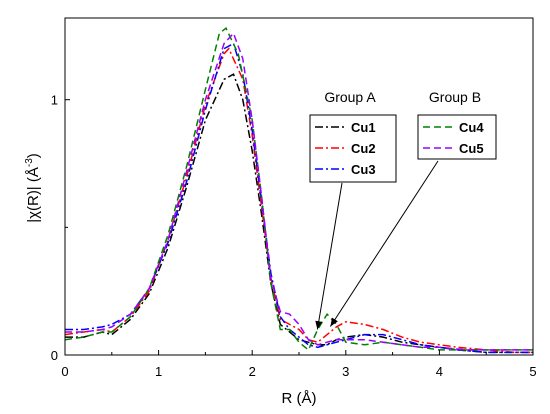 Image resolution: width=550 pixels, height=414 pixels. Describe the element at coordinates (363, 169) in the screenshot. I see `legend-label-cu3: Cu3` at that location.